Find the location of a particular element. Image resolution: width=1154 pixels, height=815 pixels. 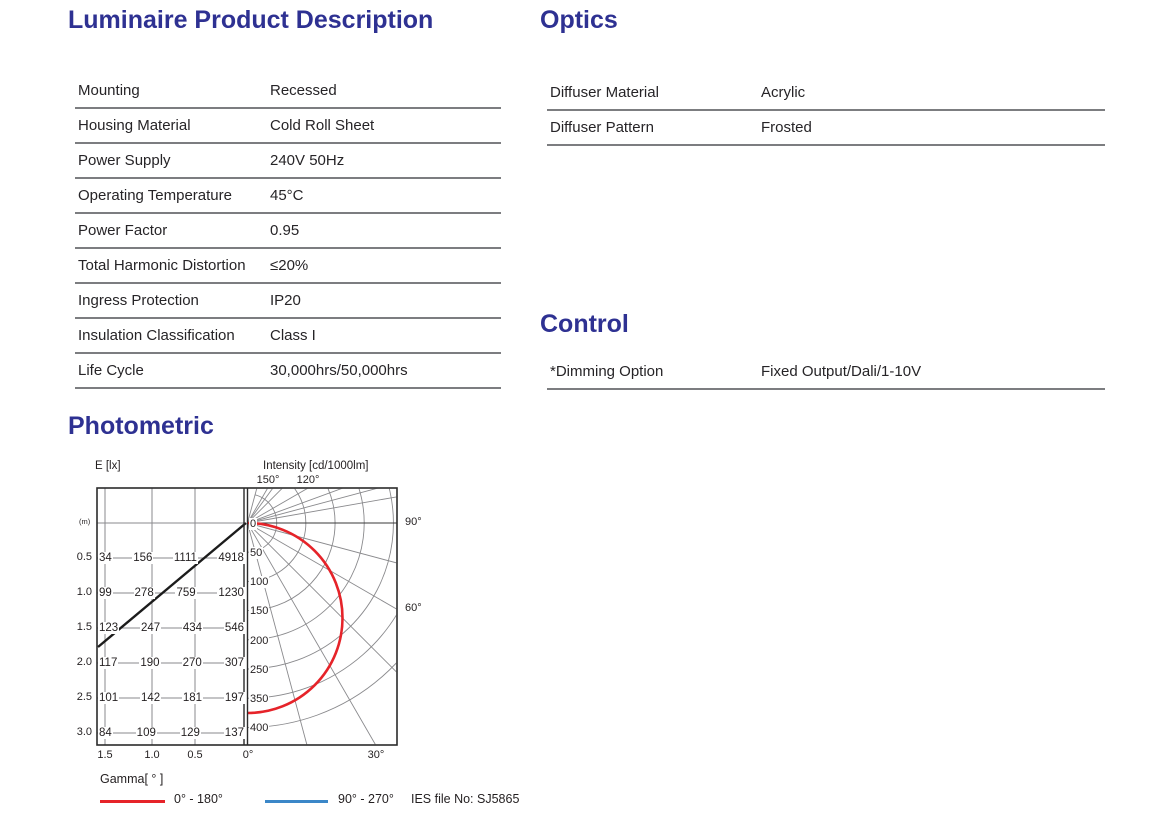

radial-label-200: 200 is located at coordinates (259, 641).